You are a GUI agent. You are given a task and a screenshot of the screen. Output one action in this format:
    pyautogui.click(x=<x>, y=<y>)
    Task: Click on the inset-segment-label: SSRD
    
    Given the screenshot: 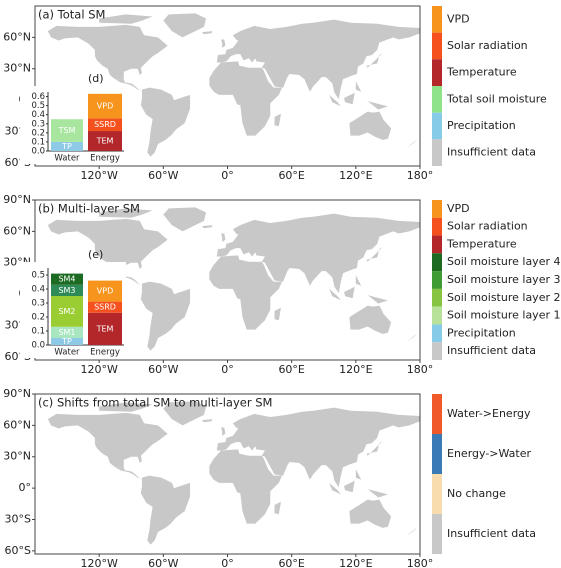 What is the action you would take?
    pyautogui.click(x=105, y=124)
    